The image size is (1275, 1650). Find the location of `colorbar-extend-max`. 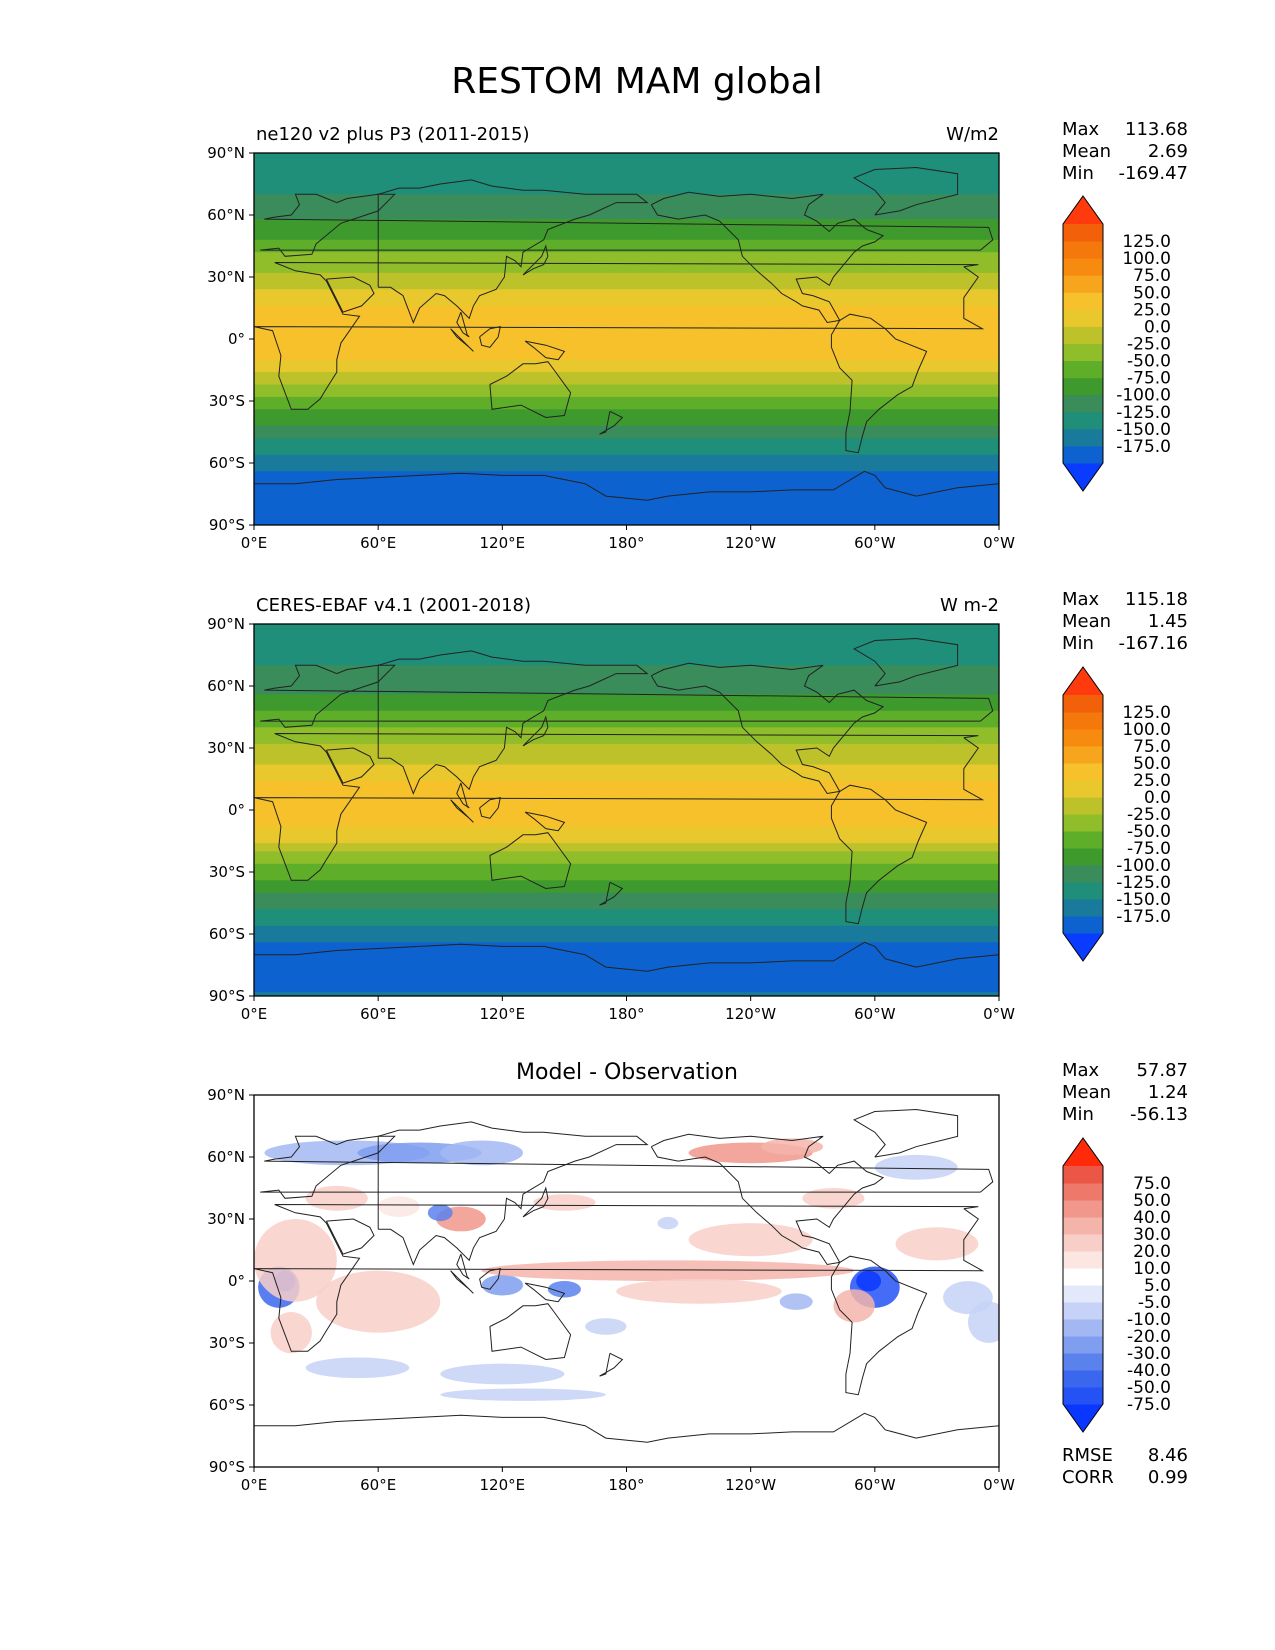

colorbar-extend-max is located at coordinates (1083, 681).